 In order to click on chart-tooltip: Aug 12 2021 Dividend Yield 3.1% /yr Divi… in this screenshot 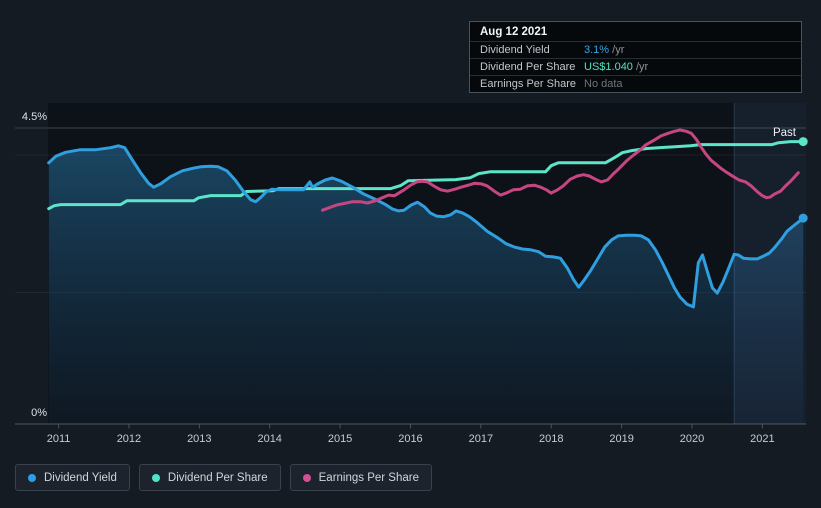, I will do `click(635, 57)`.